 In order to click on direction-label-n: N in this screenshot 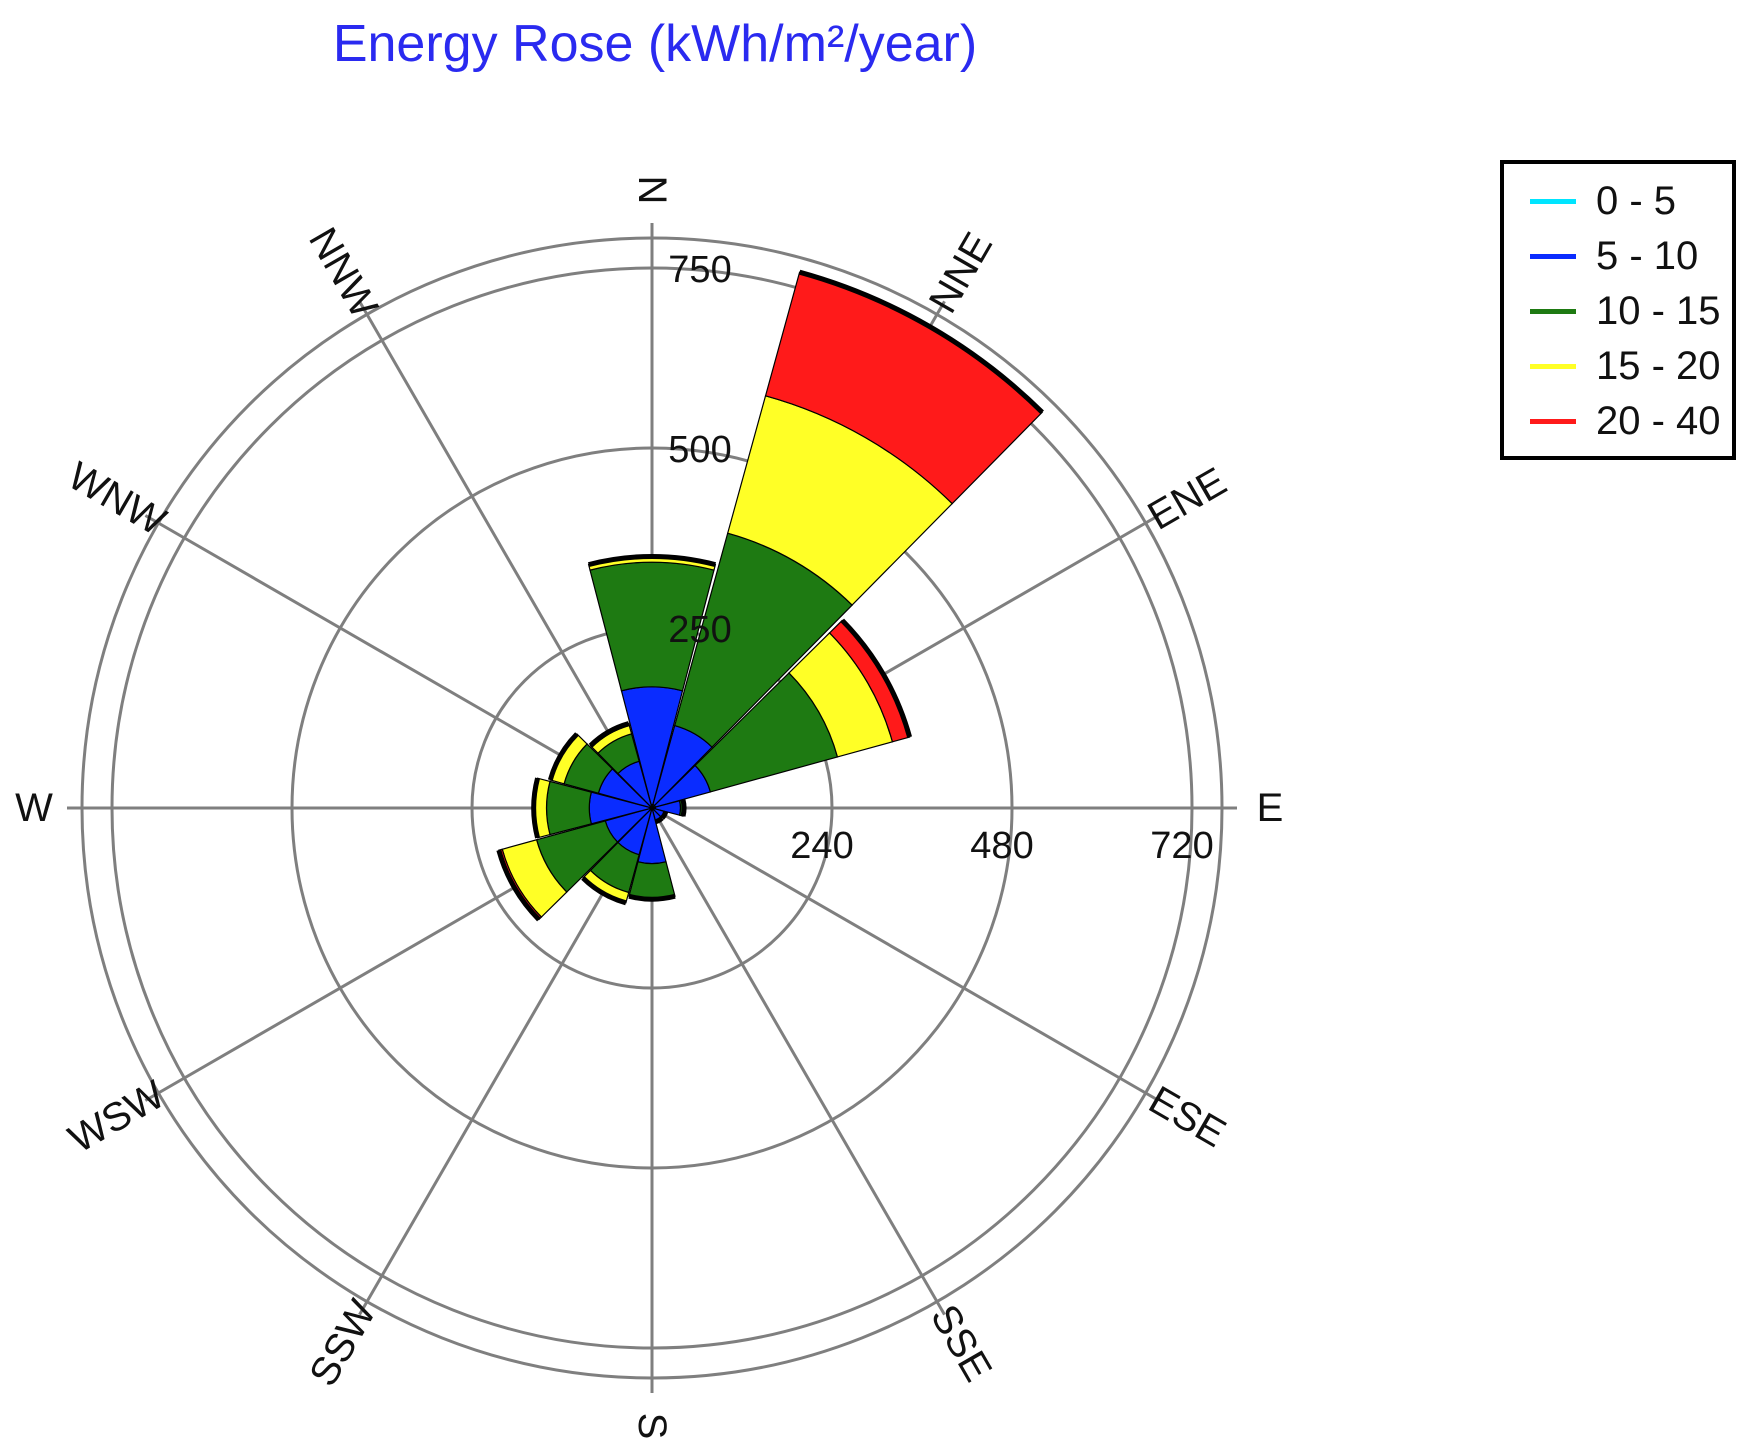, I will do `click(652, 190)`.